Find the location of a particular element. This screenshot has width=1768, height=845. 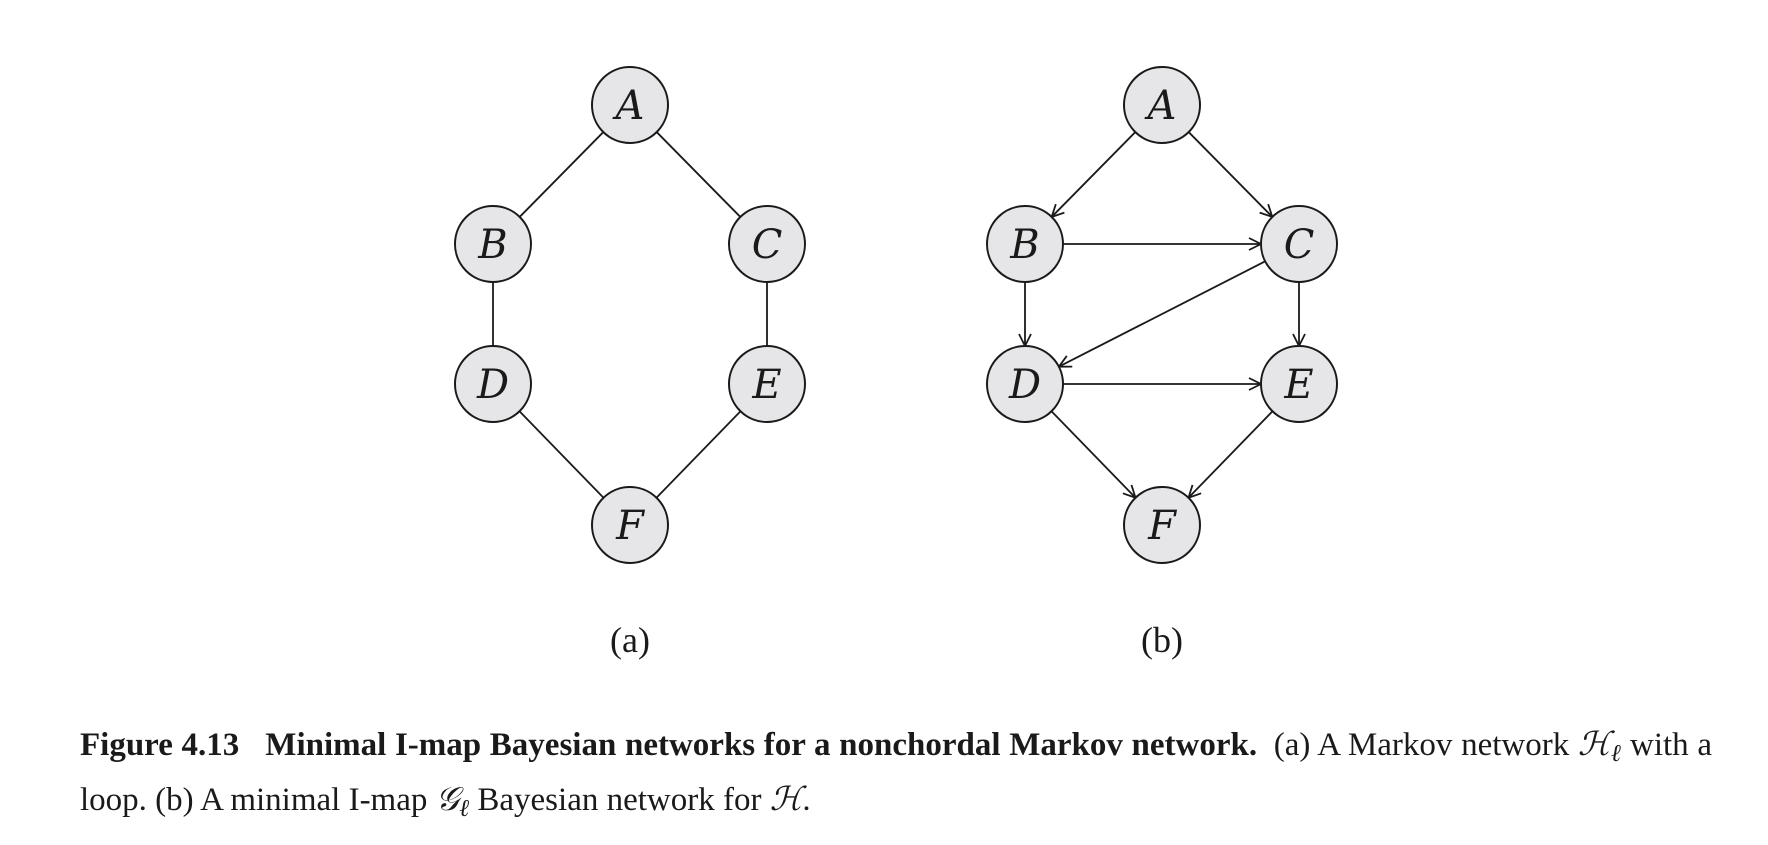

markov-network-symbol: ℋ is located at coordinates (1594, 745).